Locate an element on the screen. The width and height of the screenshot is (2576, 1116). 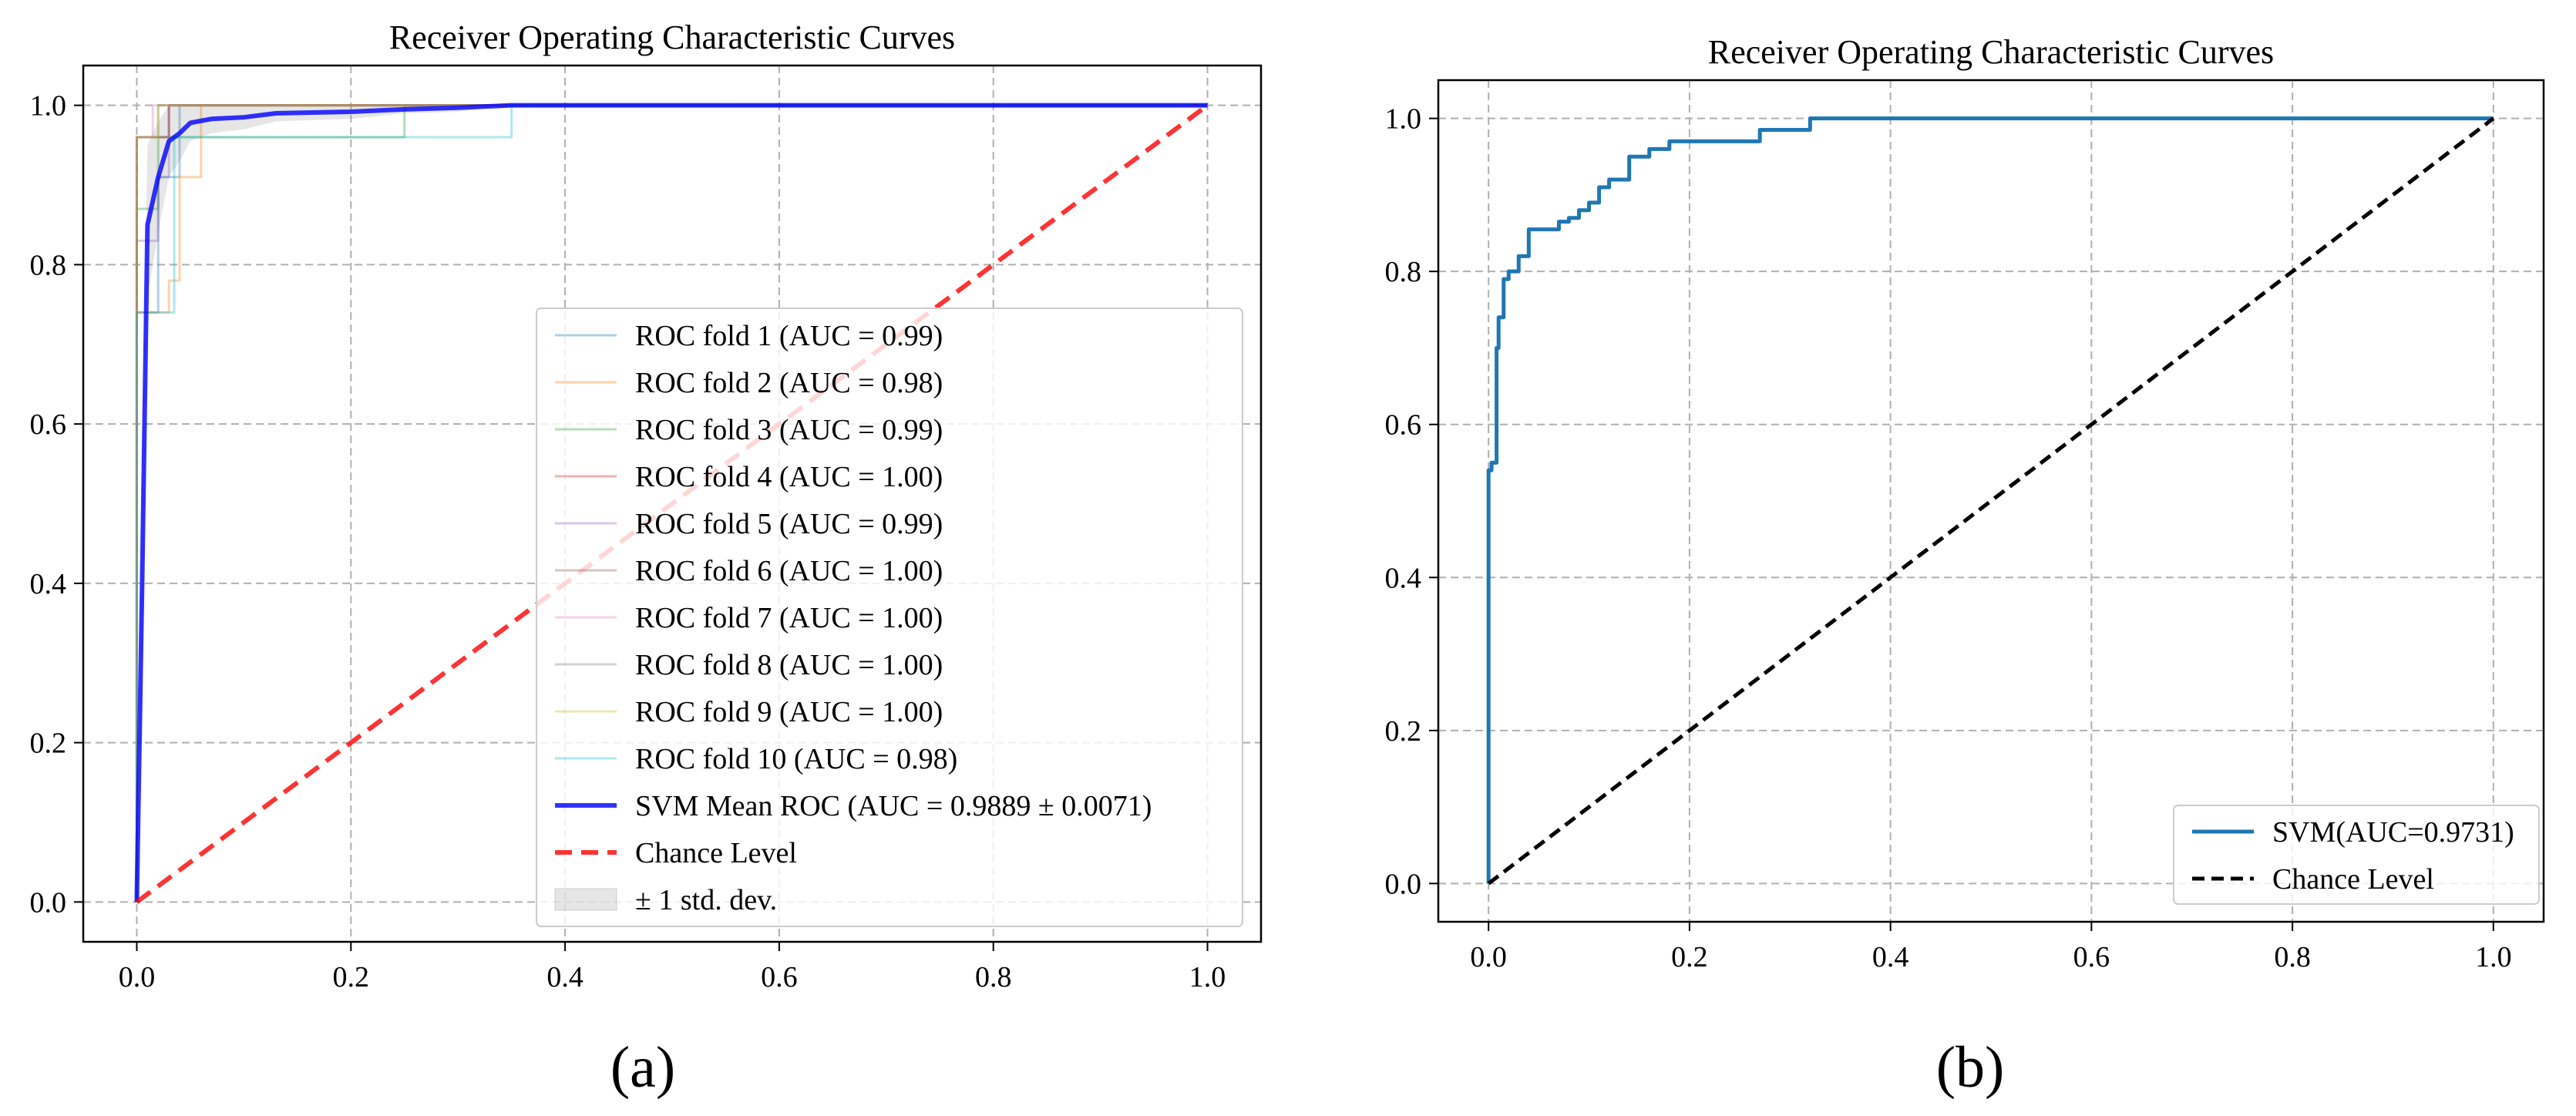
panel-label-b: (b) is located at coordinates (1970, 1067).